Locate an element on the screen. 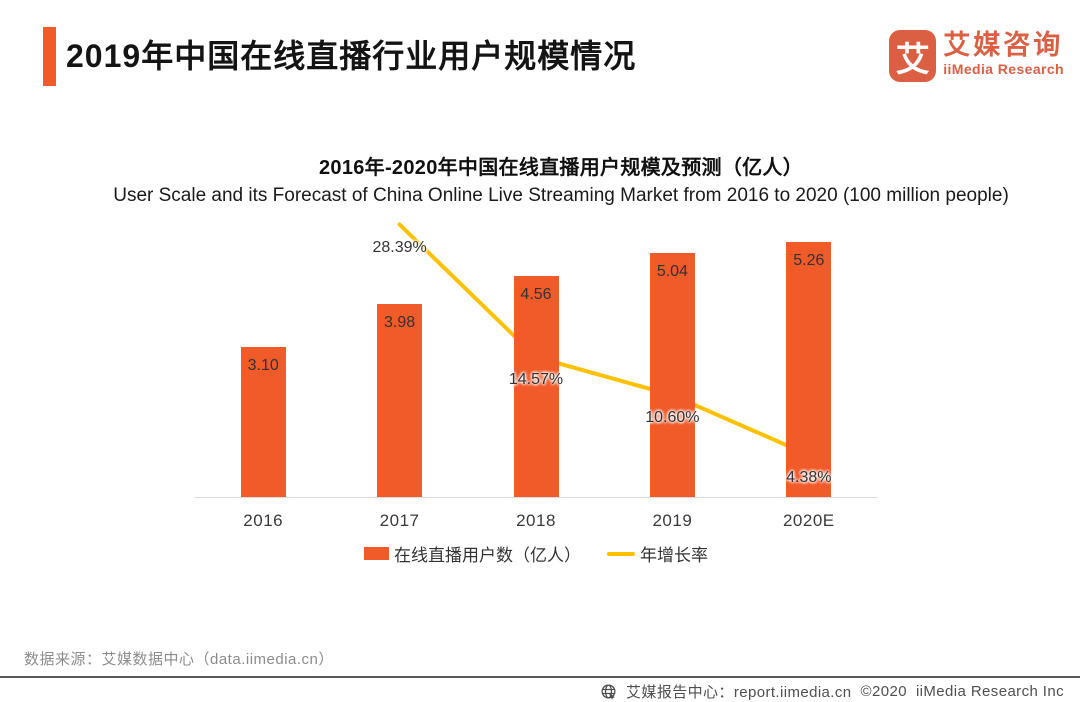 This screenshot has height=702, width=1080. bar-value-label-2019: 5.04 is located at coordinates (672, 271).